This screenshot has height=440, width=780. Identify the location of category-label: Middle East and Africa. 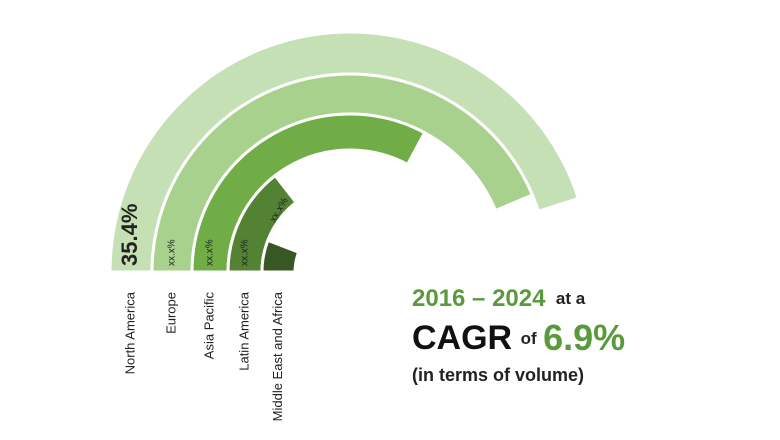
(277, 356).